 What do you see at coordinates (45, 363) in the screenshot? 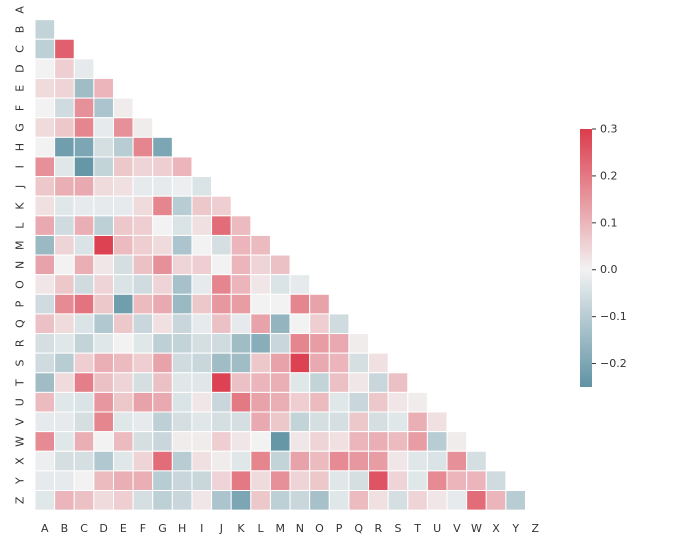
I see `heatmap-cell-S-A` at bounding box center [45, 363].